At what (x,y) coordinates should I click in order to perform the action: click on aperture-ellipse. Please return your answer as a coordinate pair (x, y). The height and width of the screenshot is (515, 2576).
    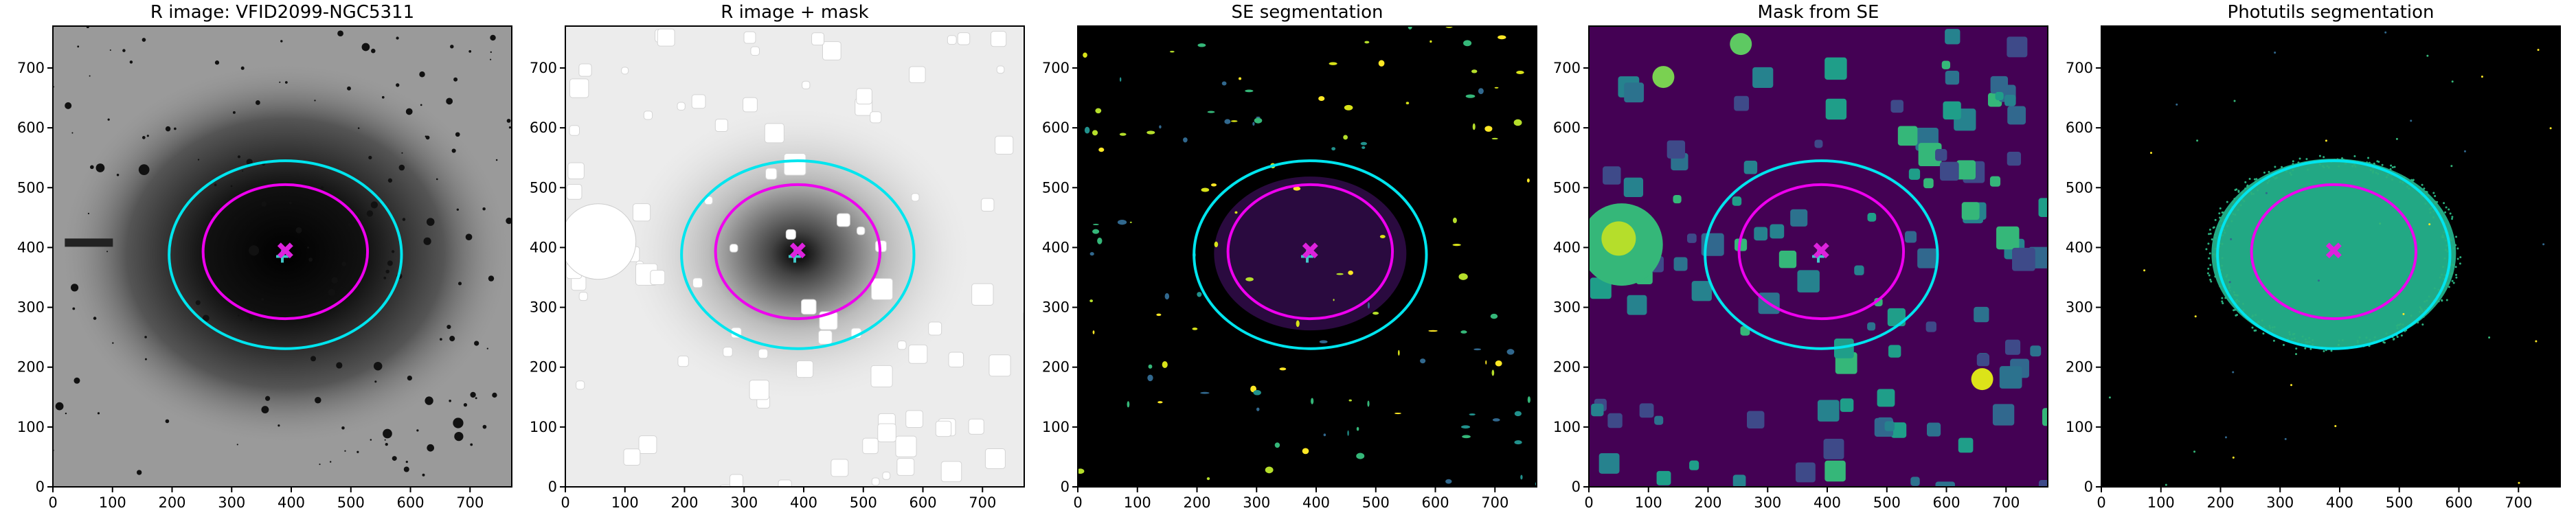
    Looking at the image, I should click on (285, 254).